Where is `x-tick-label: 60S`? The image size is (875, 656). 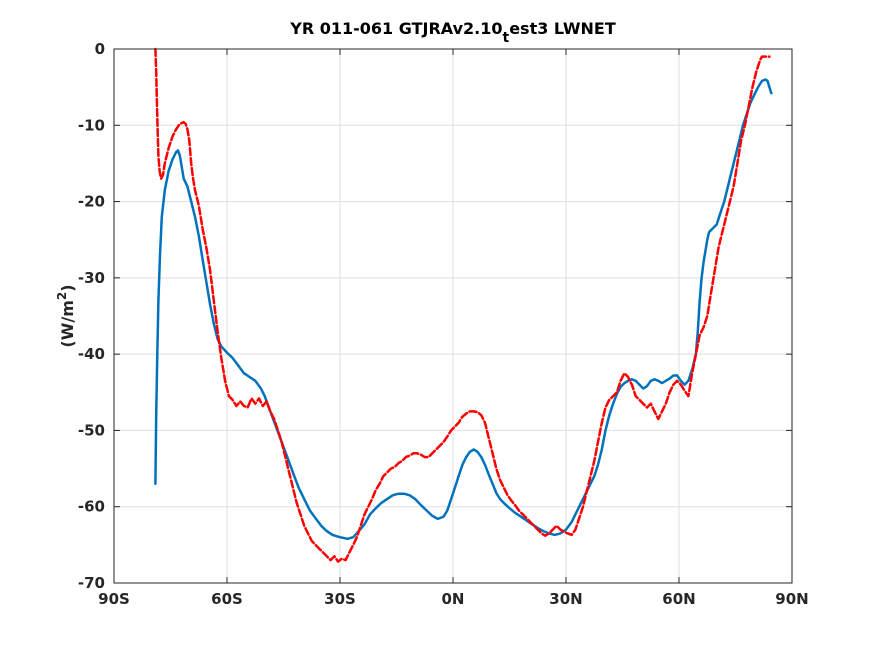
x-tick-label: 60S is located at coordinates (227, 599).